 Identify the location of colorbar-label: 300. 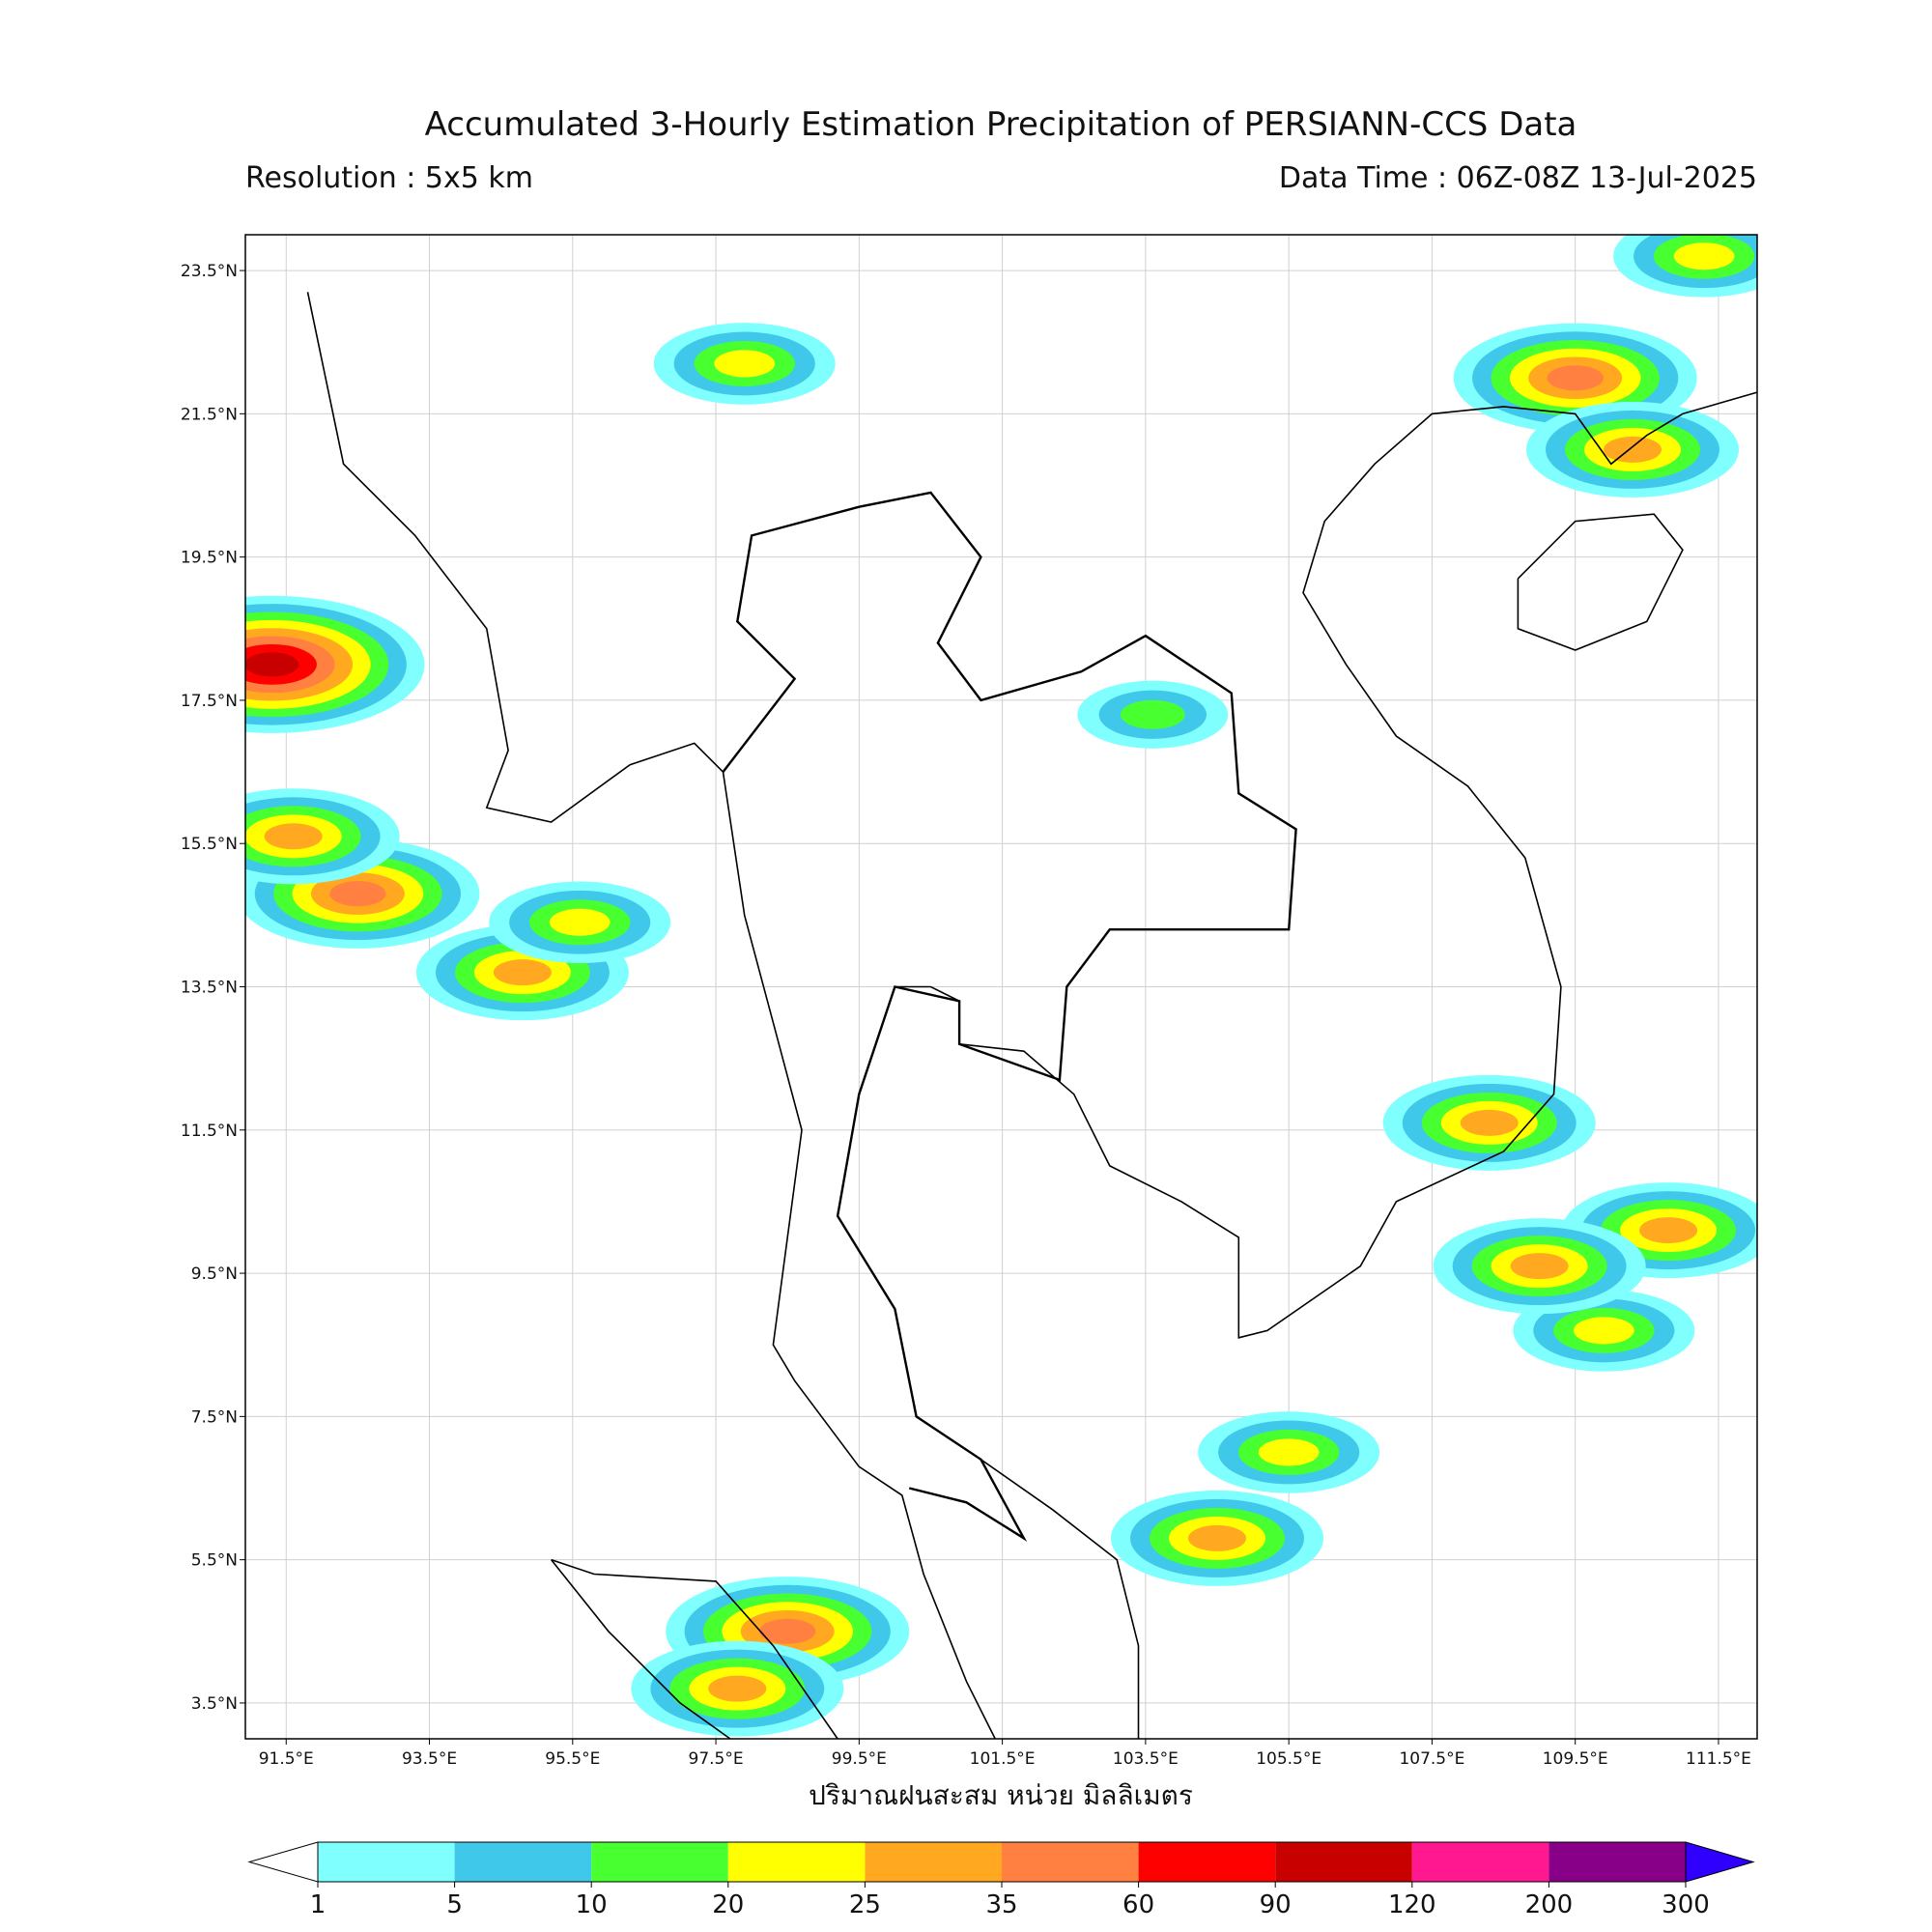
(1686, 1904).